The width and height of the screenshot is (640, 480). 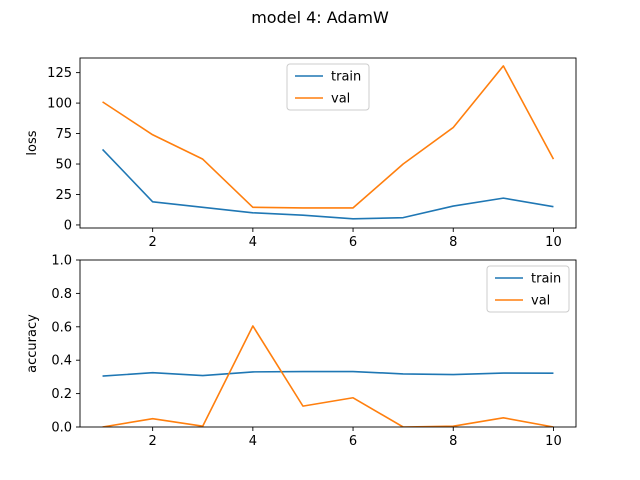 What do you see at coordinates (61, 294) in the screenshot?
I see `y-tick-label: 0.8` at bounding box center [61, 294].